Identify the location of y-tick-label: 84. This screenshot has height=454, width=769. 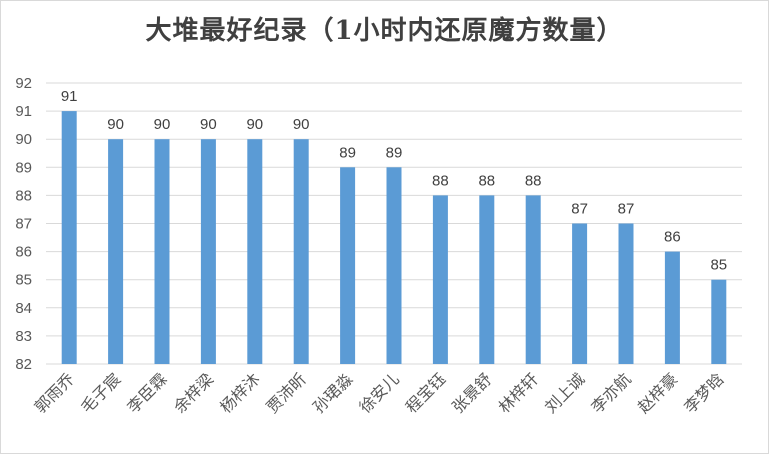
(23, 308).